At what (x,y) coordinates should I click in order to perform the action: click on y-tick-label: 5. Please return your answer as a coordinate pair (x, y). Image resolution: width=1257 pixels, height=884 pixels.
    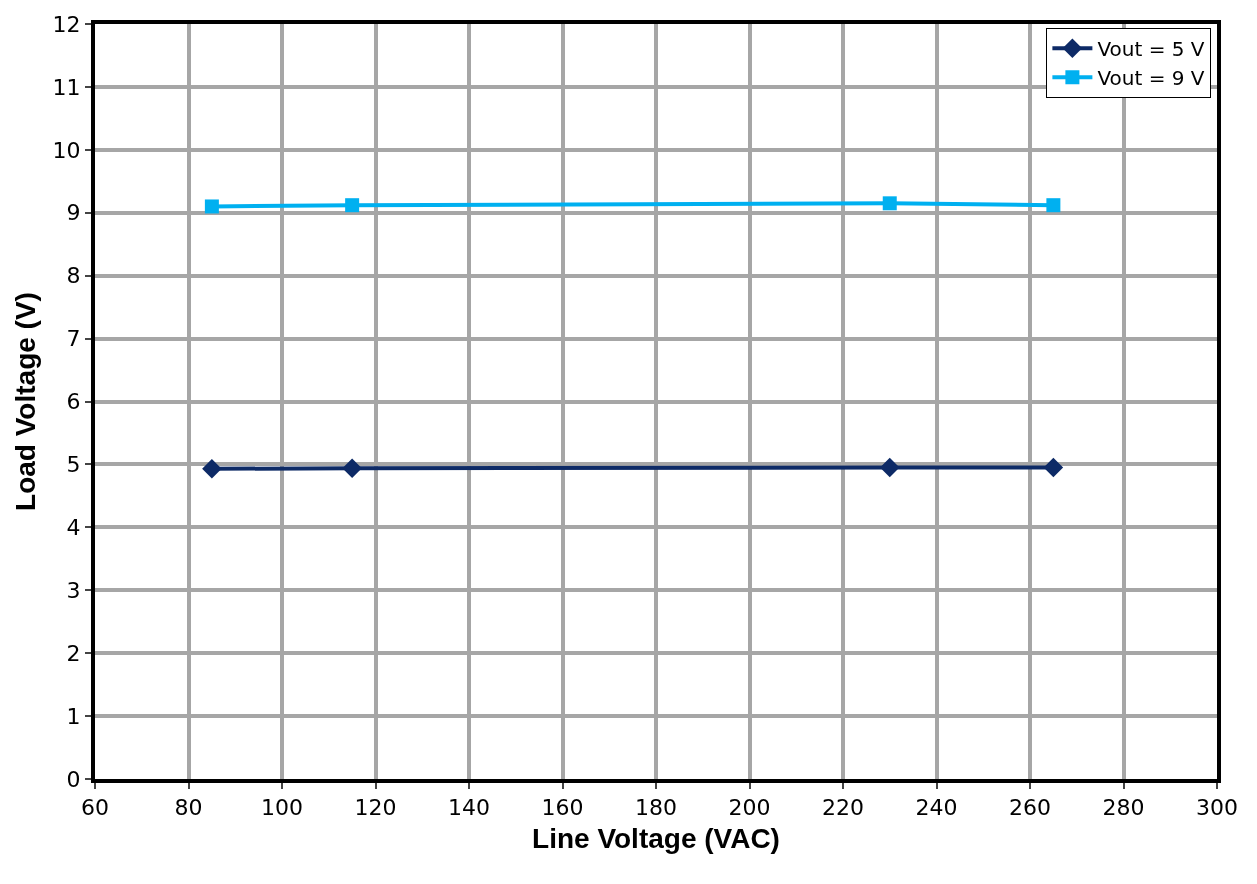
    Looking at the image, I should click on (73, 465).